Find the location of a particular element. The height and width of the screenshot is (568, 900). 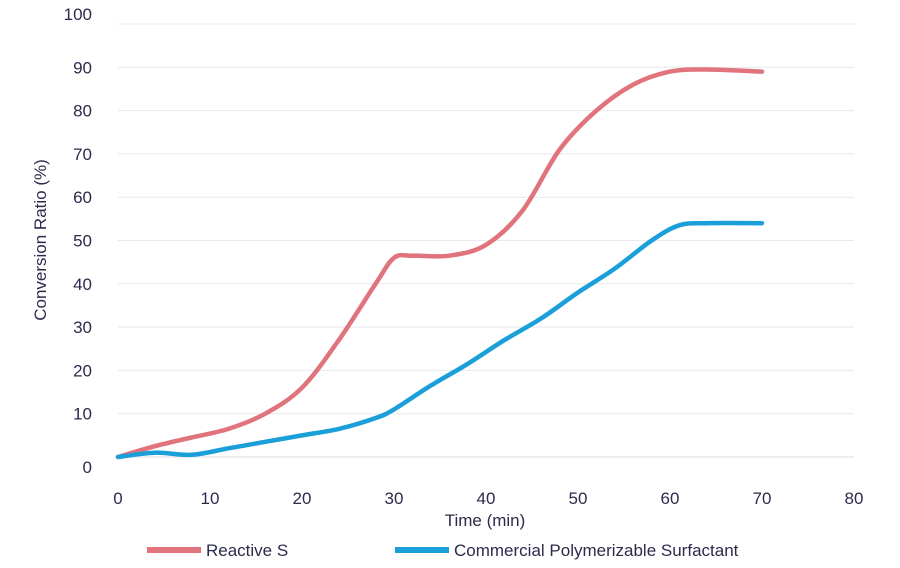

y-tick-label: 90 is located at coordinates (82, 67).